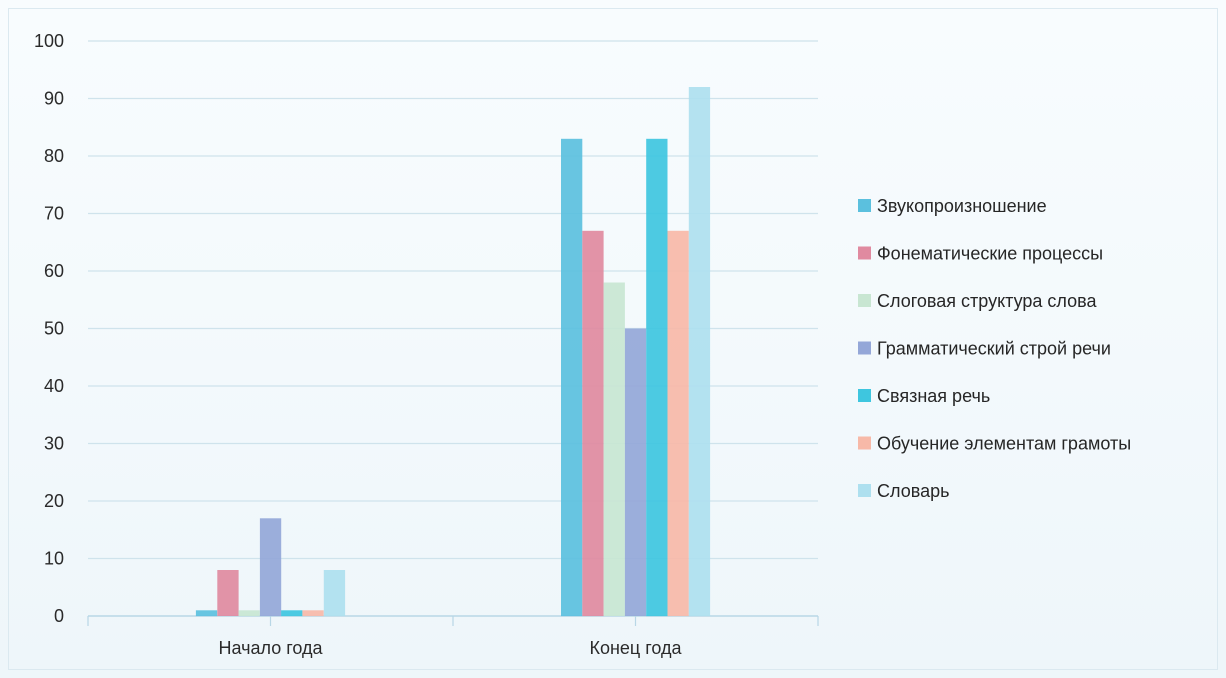  I want to click on y-tick-label: 90, so click(54, 99).